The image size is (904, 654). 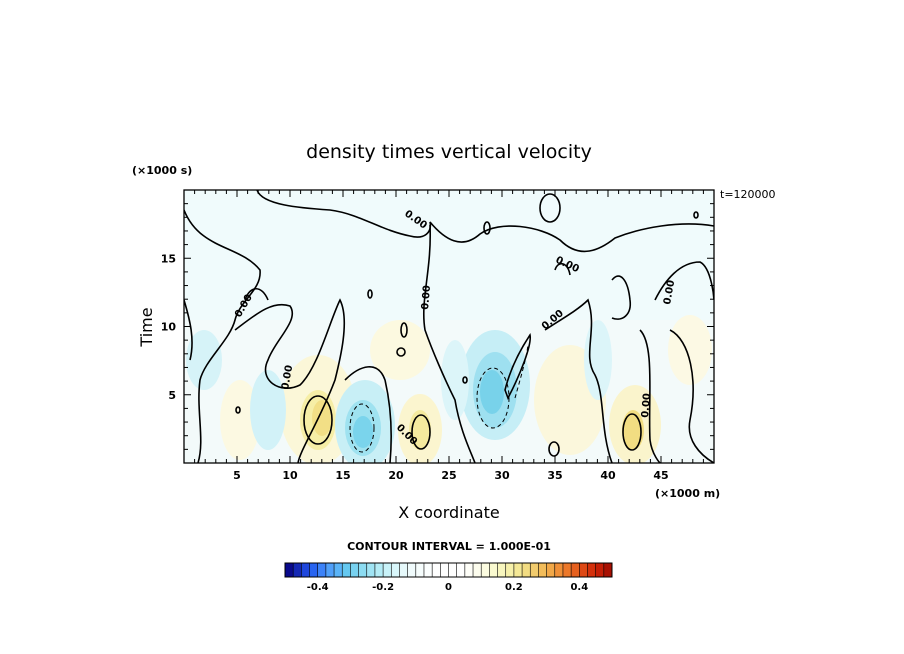 What do you see at coordinates (237, 475) in the screenshot?
I see `x-tick-label: 5` at bounding box center [237, 475].